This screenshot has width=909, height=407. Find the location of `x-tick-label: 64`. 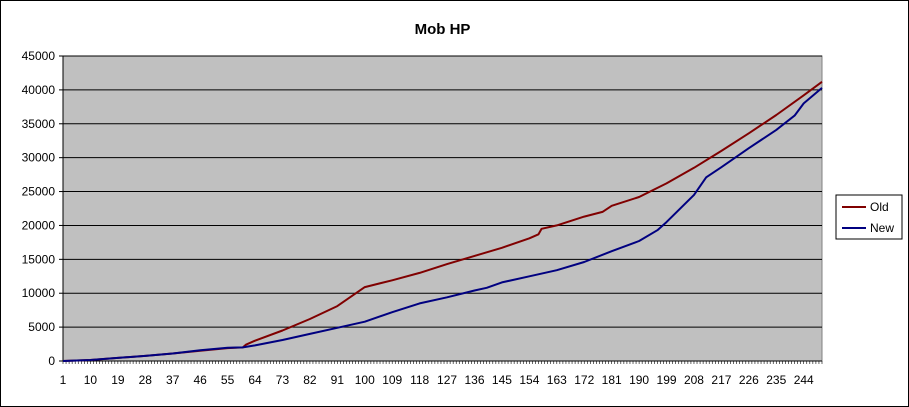

x-tick-label: 64 is located at coordinates (255, 380).